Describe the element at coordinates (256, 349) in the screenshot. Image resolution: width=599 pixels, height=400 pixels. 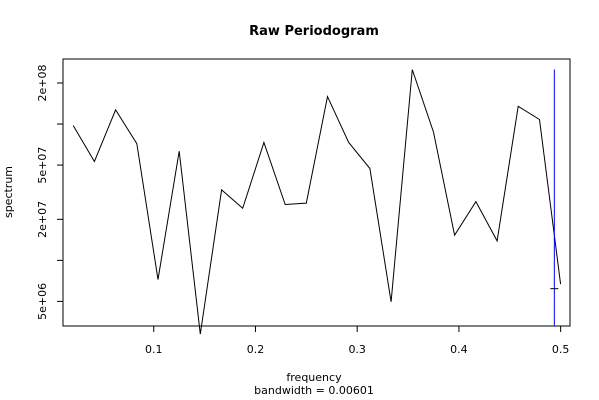
I see `x-tick-label: 0.2` at that location.